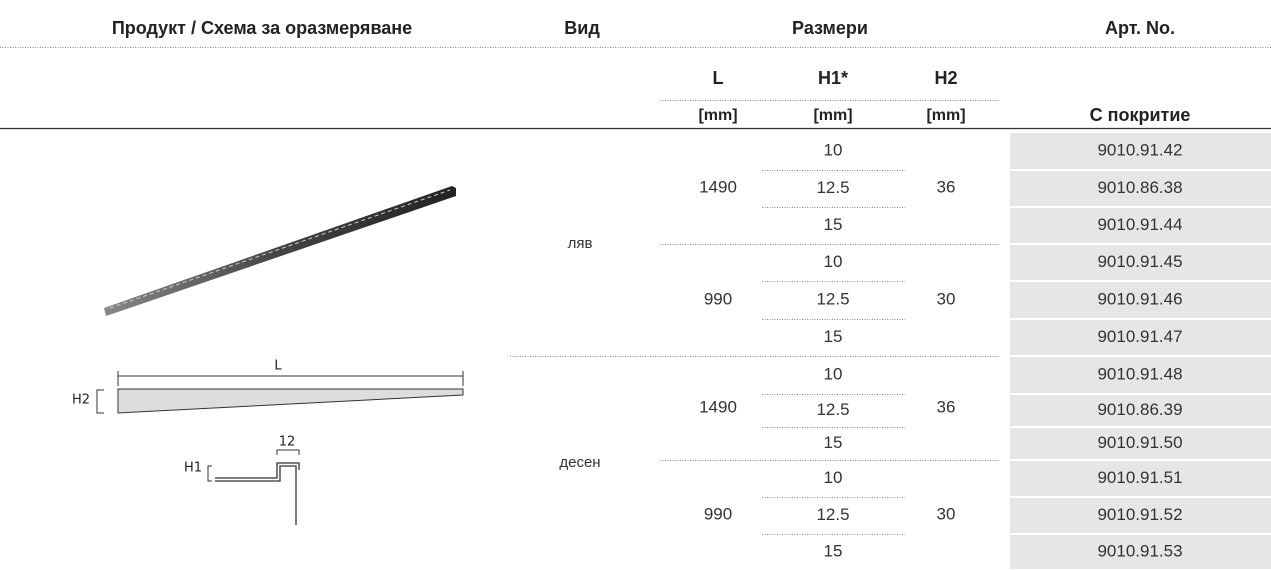 This screenshot has height=570, width=1271. I want to click on art-number: 9010.91.50, so click(1139, 442).